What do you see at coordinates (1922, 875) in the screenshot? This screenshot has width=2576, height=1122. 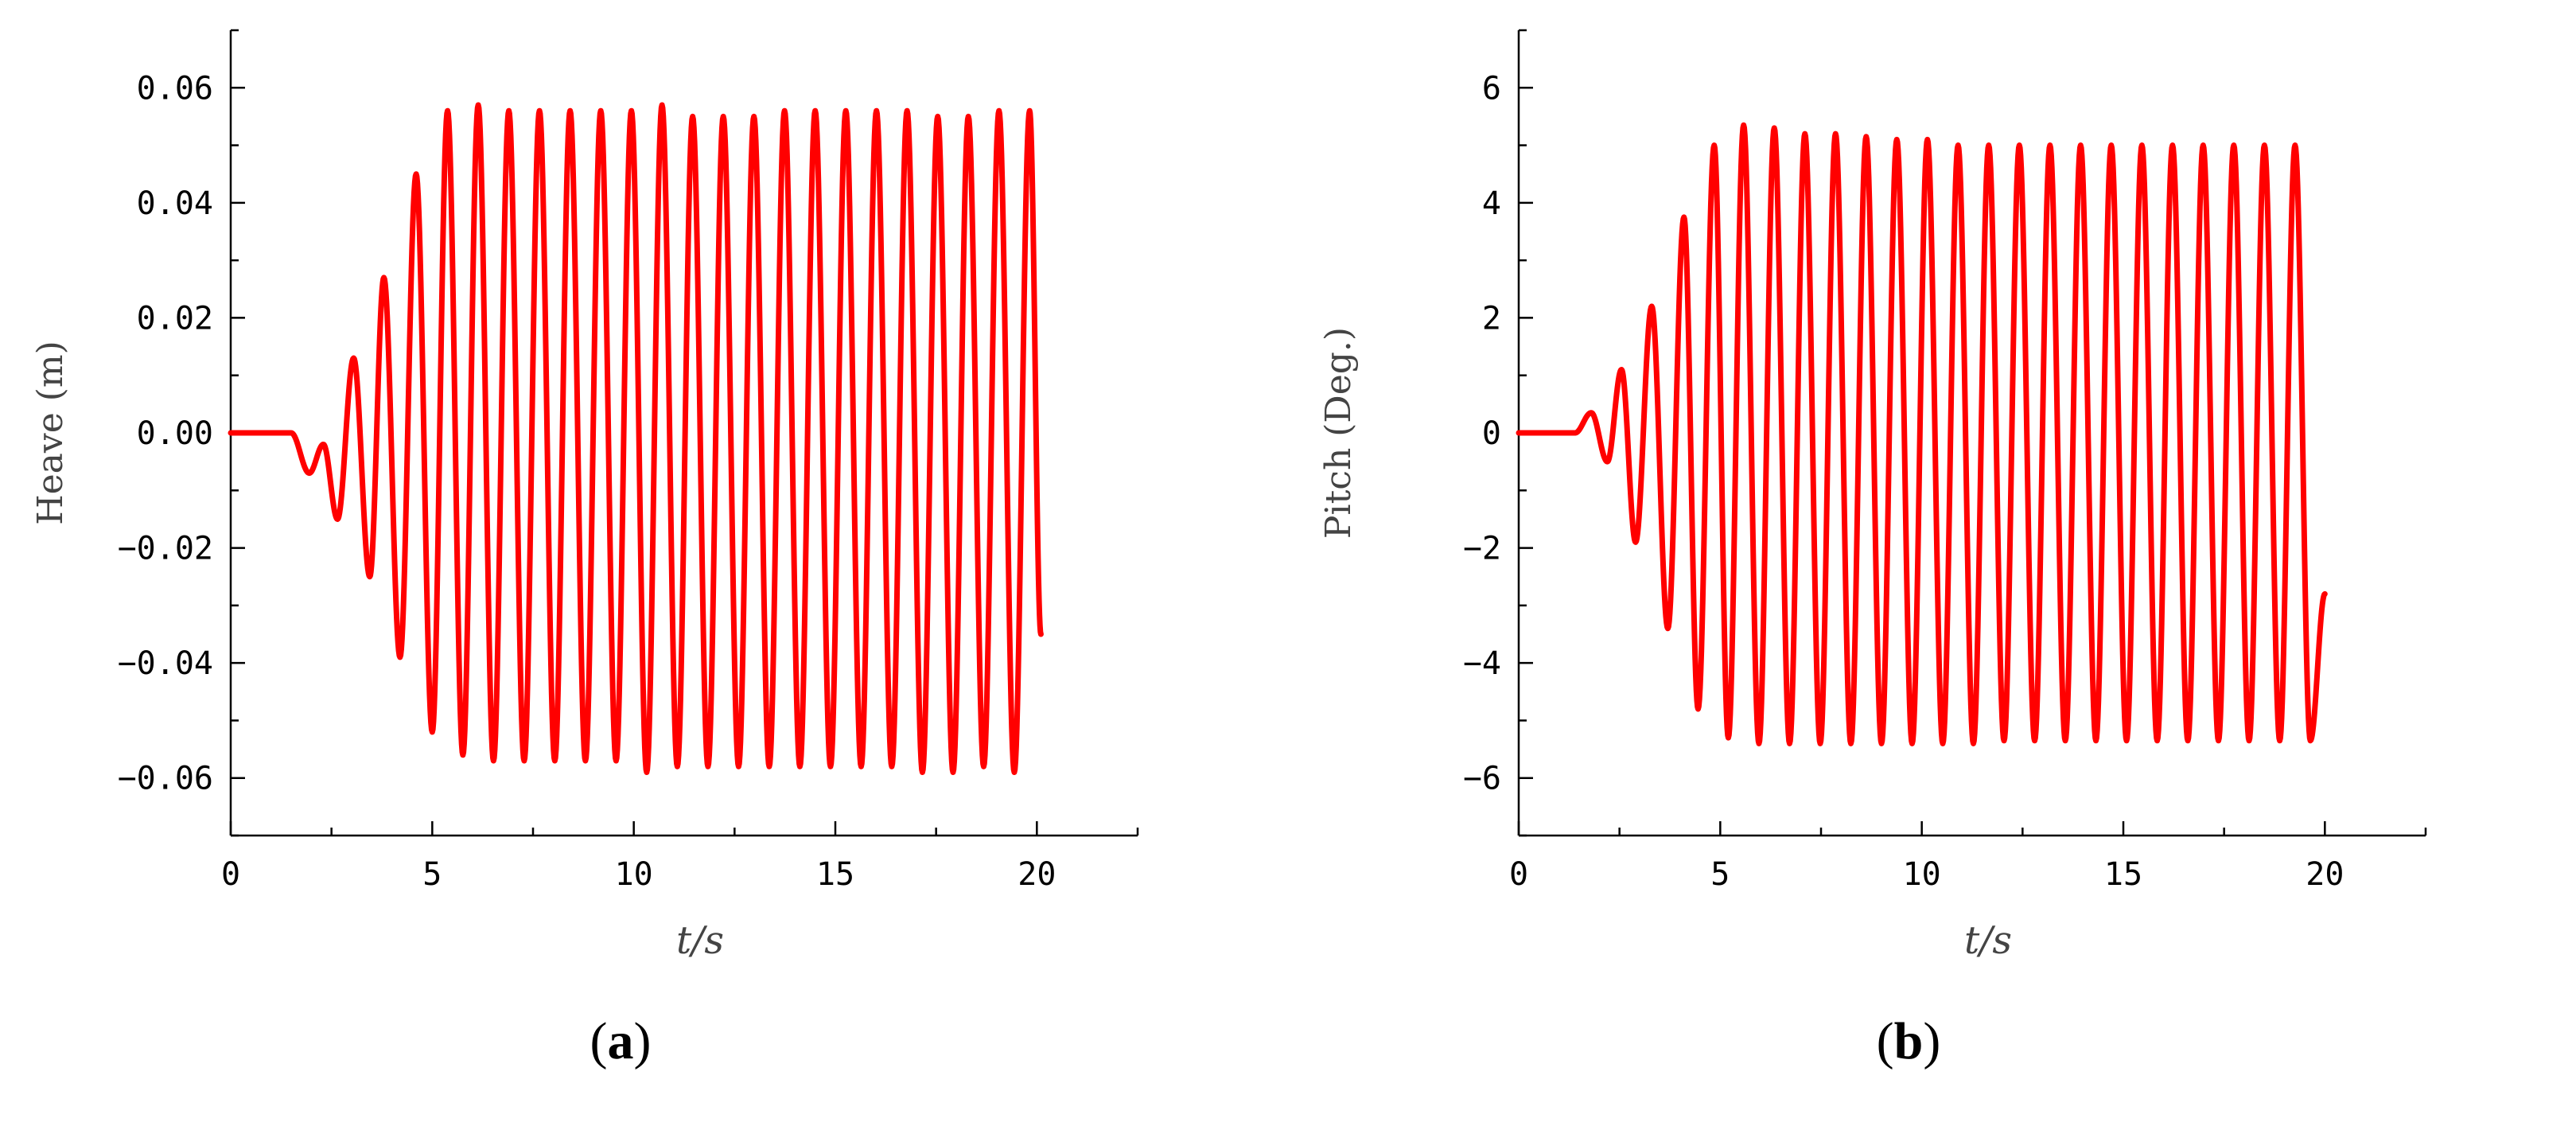 I see `x-tick-label-b: 10` at bounding box center [1922, 875].